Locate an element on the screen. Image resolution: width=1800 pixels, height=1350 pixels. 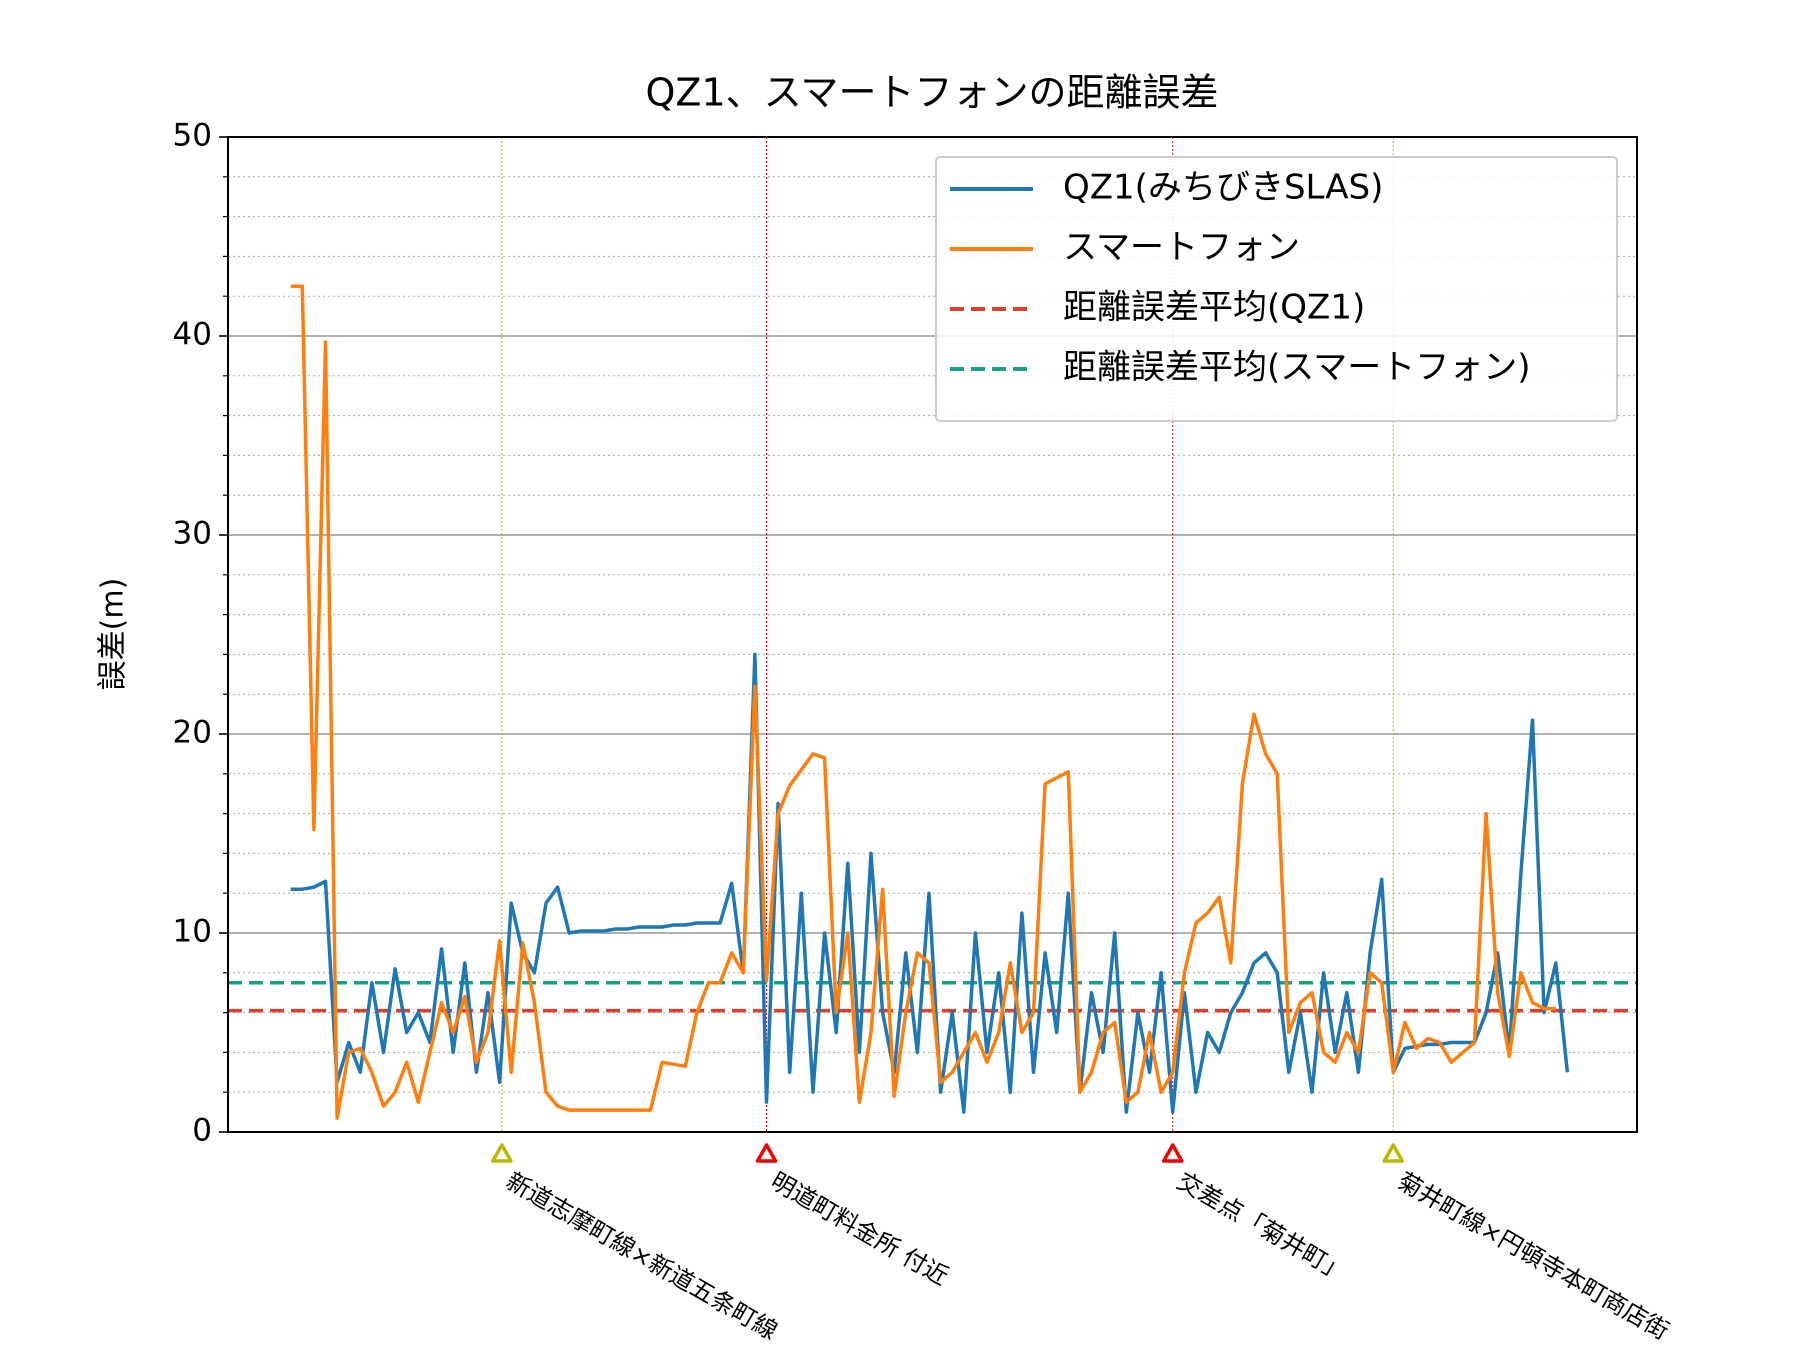
y-tick-label: 30 is located at coordinates (192, 534).